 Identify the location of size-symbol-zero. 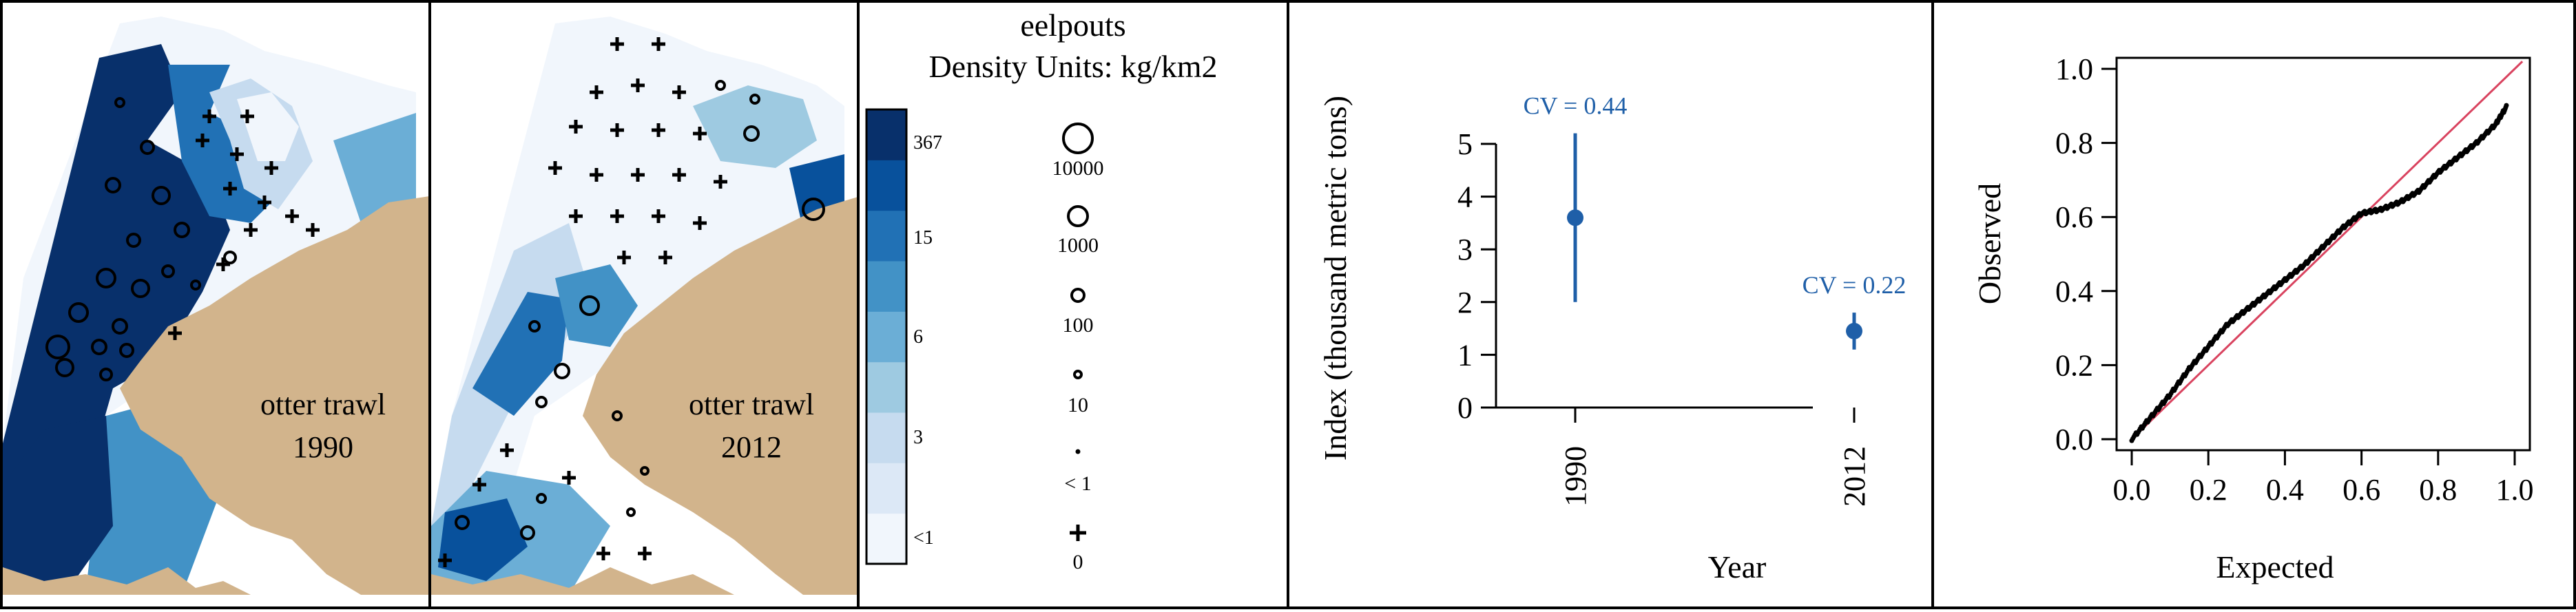
(1078, 533).